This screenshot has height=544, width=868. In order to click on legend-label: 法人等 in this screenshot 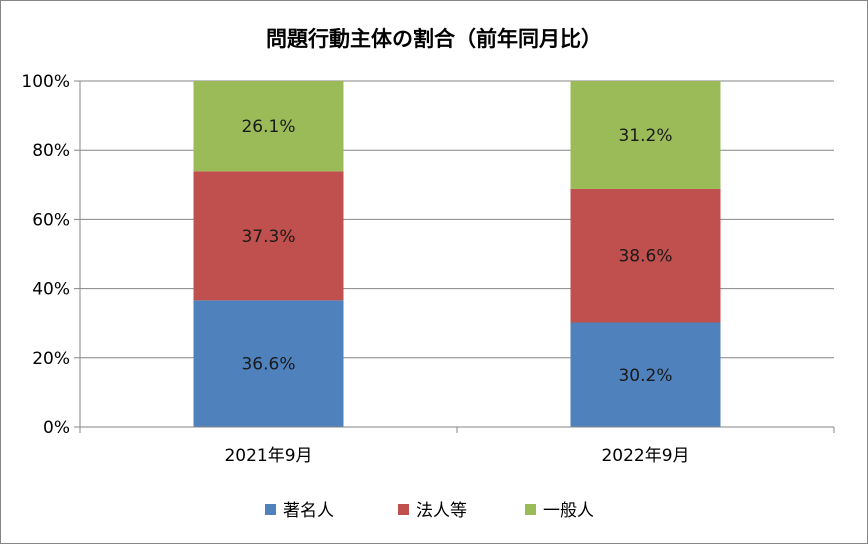, I will do `click(441, 511)`.